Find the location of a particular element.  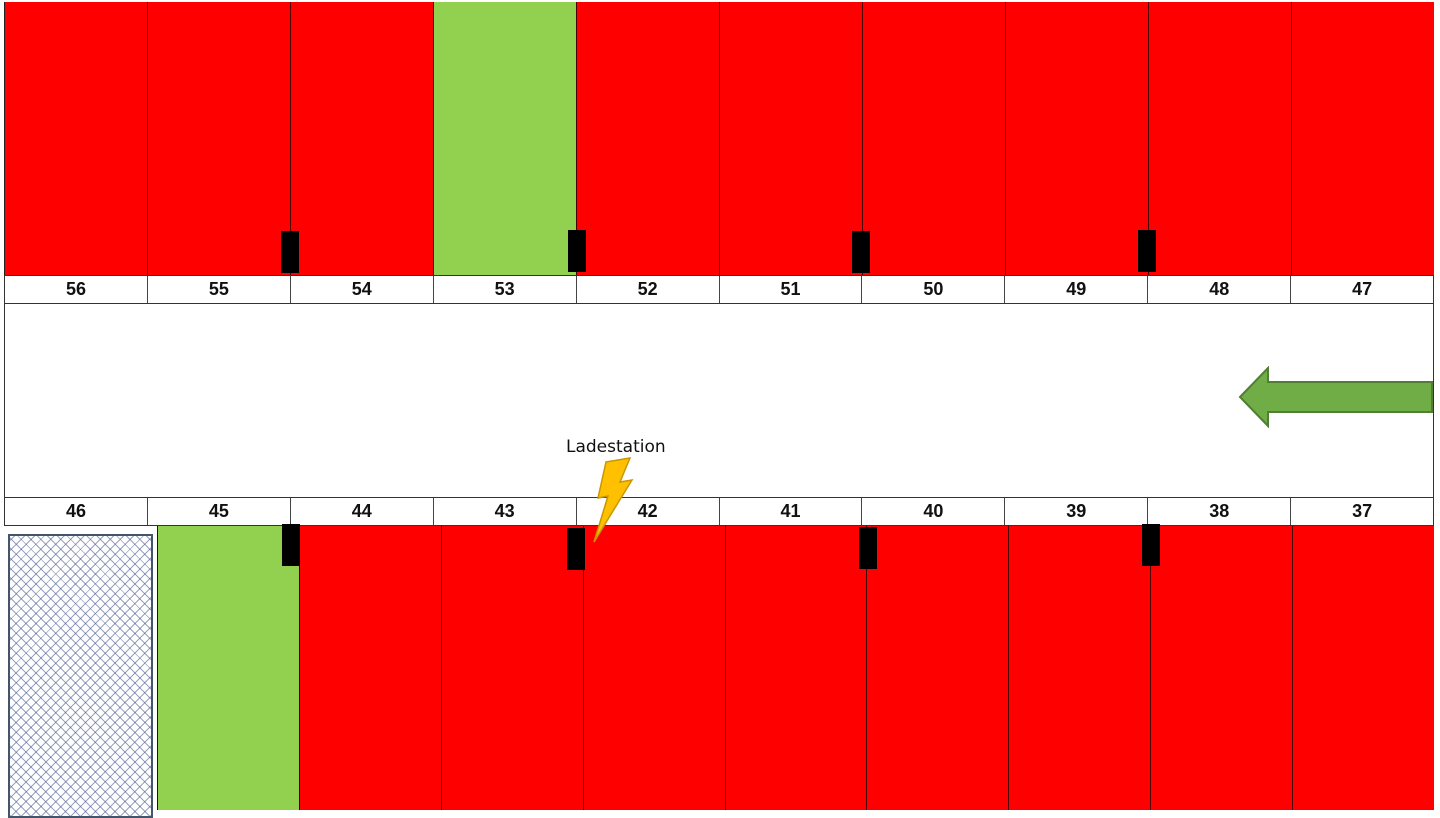

top-number-row: 56 55 54 53 52 51 50 49 48 47 is located at coordinates (719, 289).